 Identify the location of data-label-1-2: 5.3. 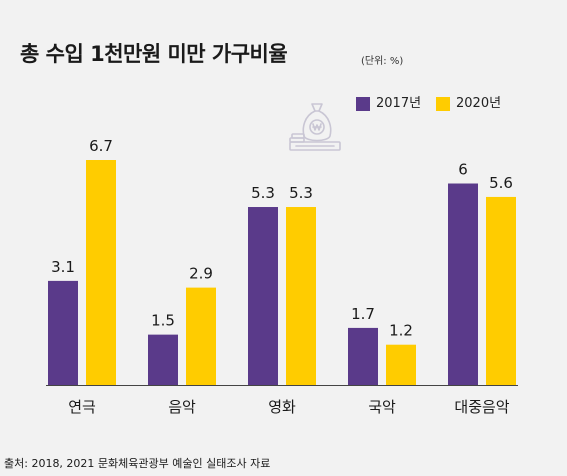
(301, 193).